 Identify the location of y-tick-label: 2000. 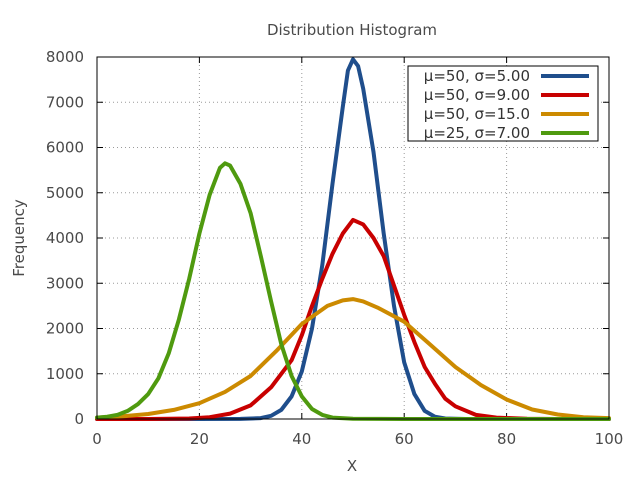
(65, 329).